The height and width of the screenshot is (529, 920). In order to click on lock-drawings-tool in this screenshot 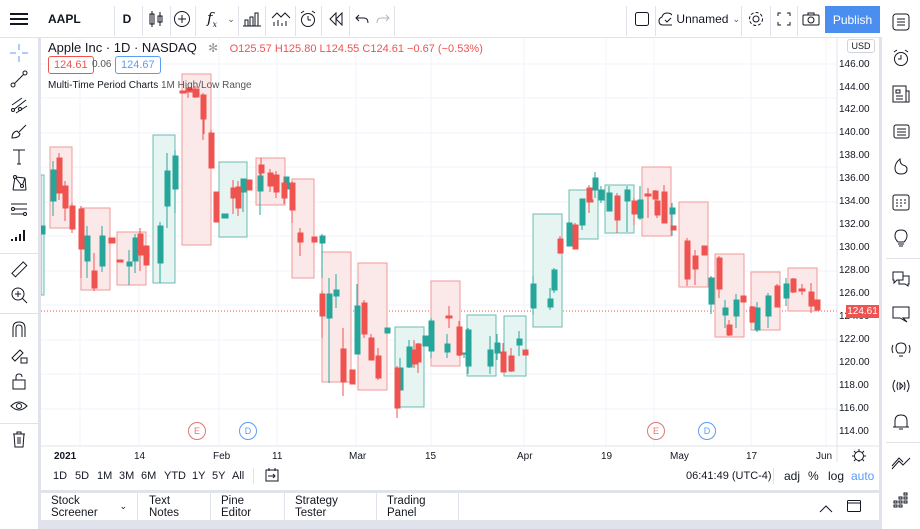, I will do `click(19, 355)`.